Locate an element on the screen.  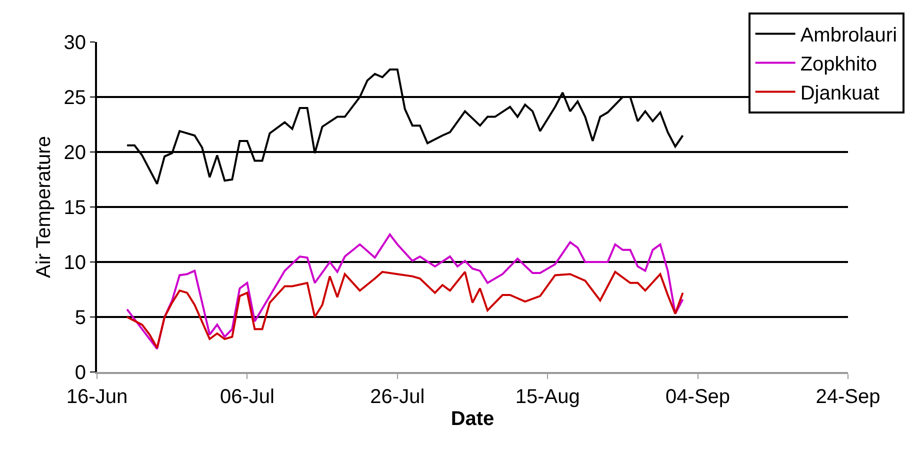
x-tick-label: 16-Jun is located at coordinates (97, 397).